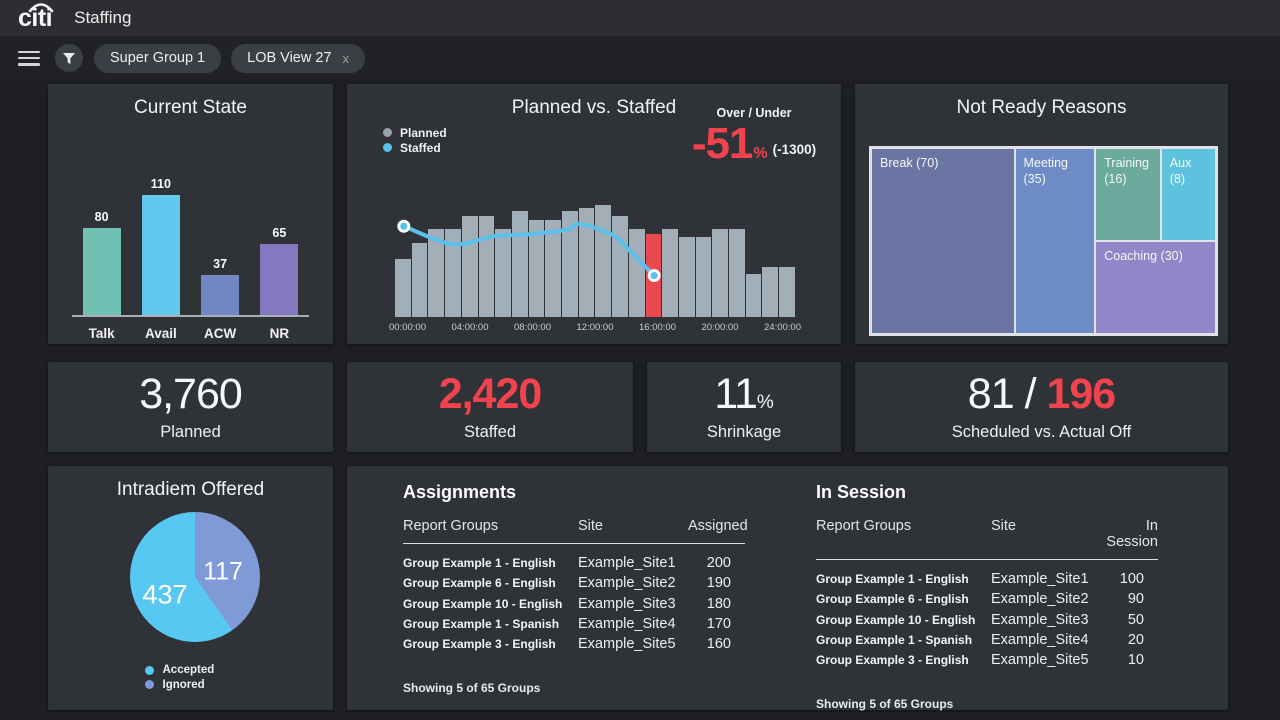 This screenshot has width=1280, height=720. Describe the element at coordinates (1055, 241) in the screenshot. I see `treemap-cell: Meeting (35)` at that location.